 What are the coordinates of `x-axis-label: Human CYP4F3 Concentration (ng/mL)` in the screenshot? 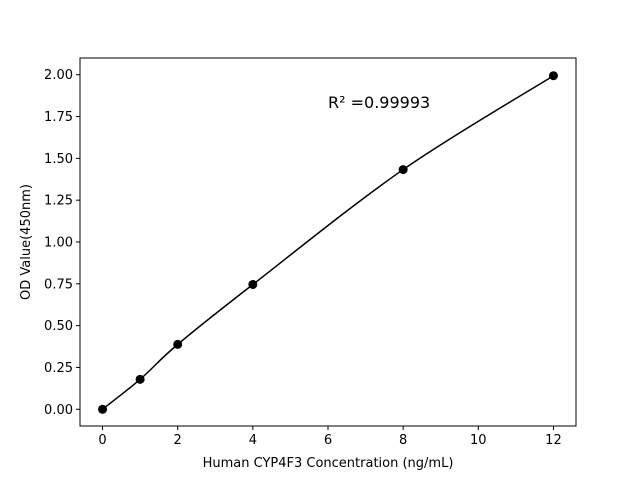 It's located at (328, 463).